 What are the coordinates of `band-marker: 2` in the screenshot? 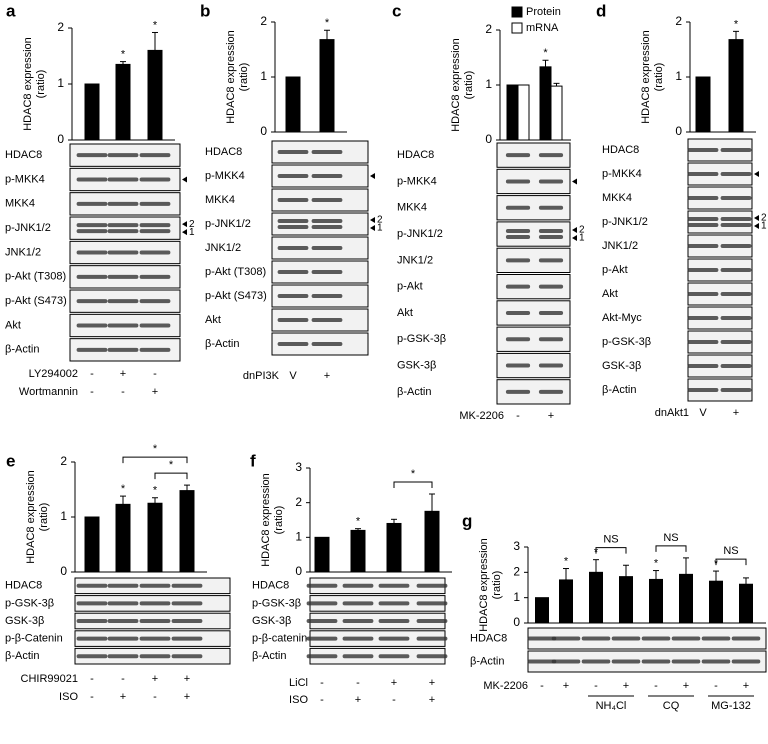 It's located at (192, 224).